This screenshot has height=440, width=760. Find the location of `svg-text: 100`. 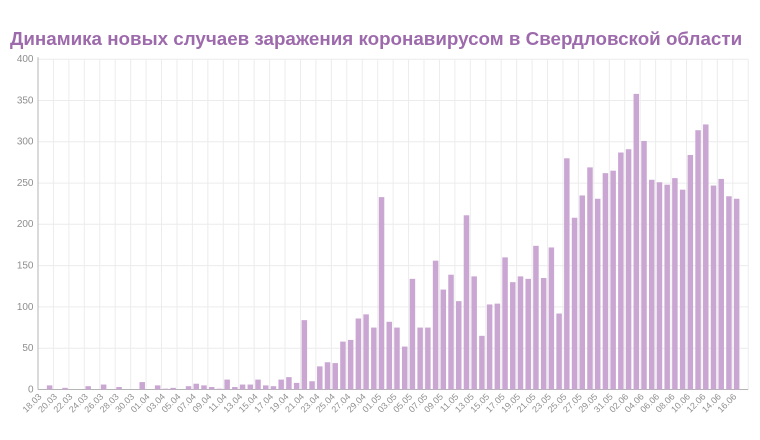

svg-text: 100 is located at coordinates (25, 307).